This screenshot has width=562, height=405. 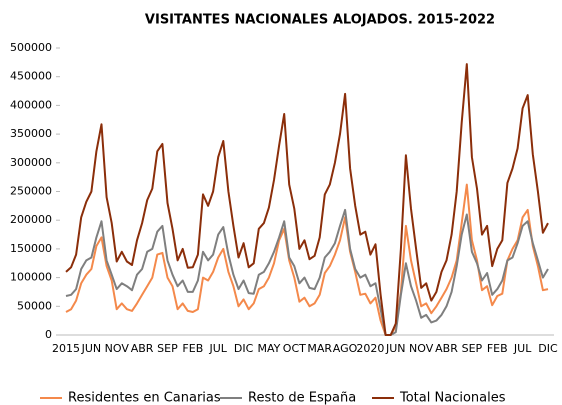 What do you see at coordinates (34, 305) in the screenshot?
I see `y-tick-label: 50000` at bounding box center [34, 305].